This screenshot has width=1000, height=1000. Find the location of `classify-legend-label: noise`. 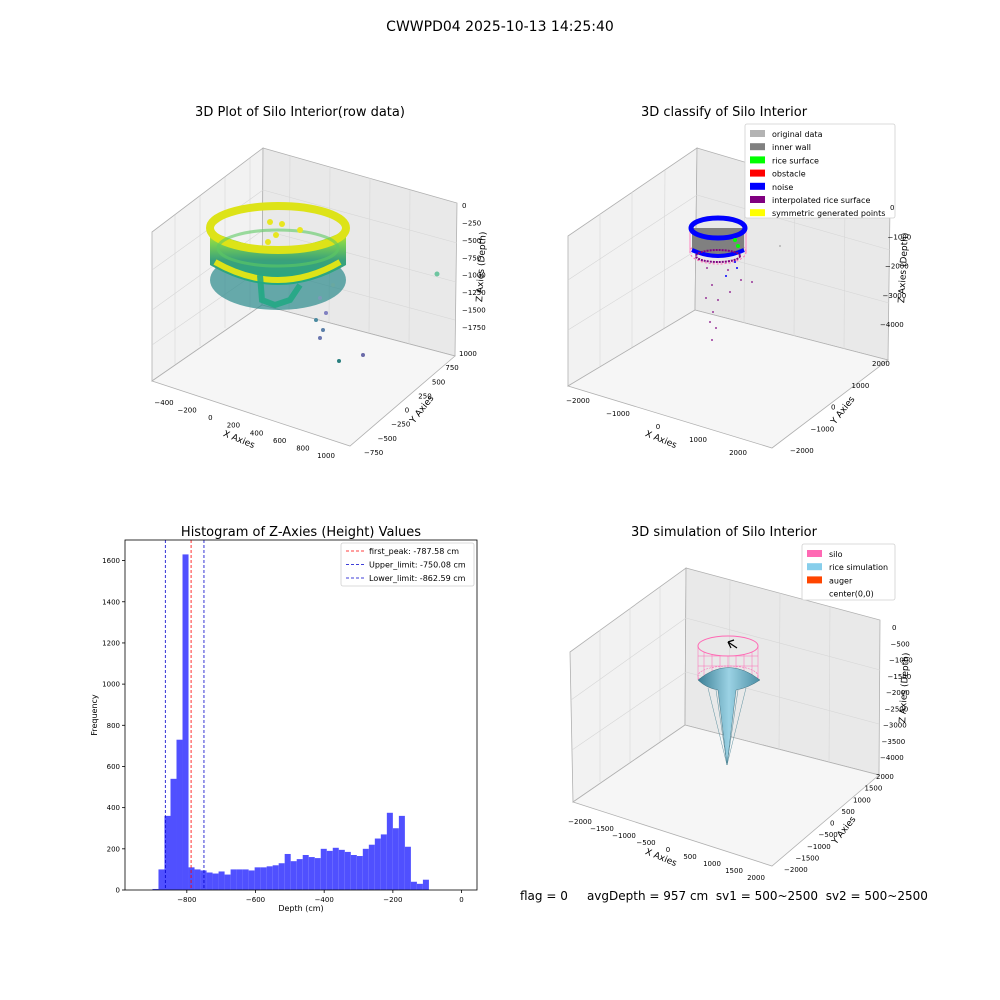

classify-legend-label: noise is located at coordinates (782, 187).